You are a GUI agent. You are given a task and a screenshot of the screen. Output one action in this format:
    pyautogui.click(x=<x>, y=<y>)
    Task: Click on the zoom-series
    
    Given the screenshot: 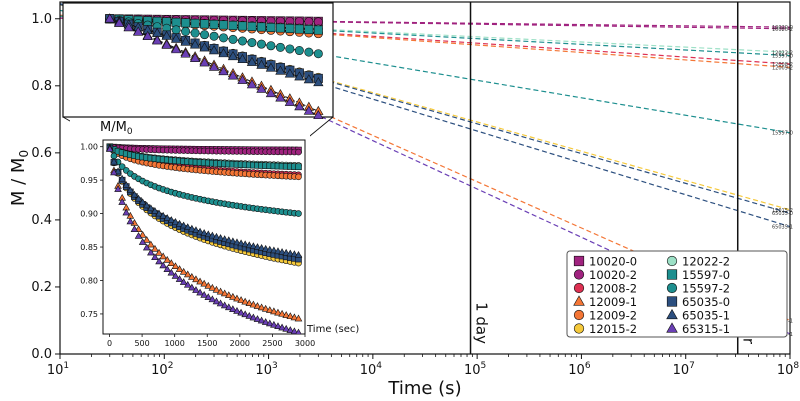 What is the action you would take?
    pyautogui.click(x=214, y=66)
    